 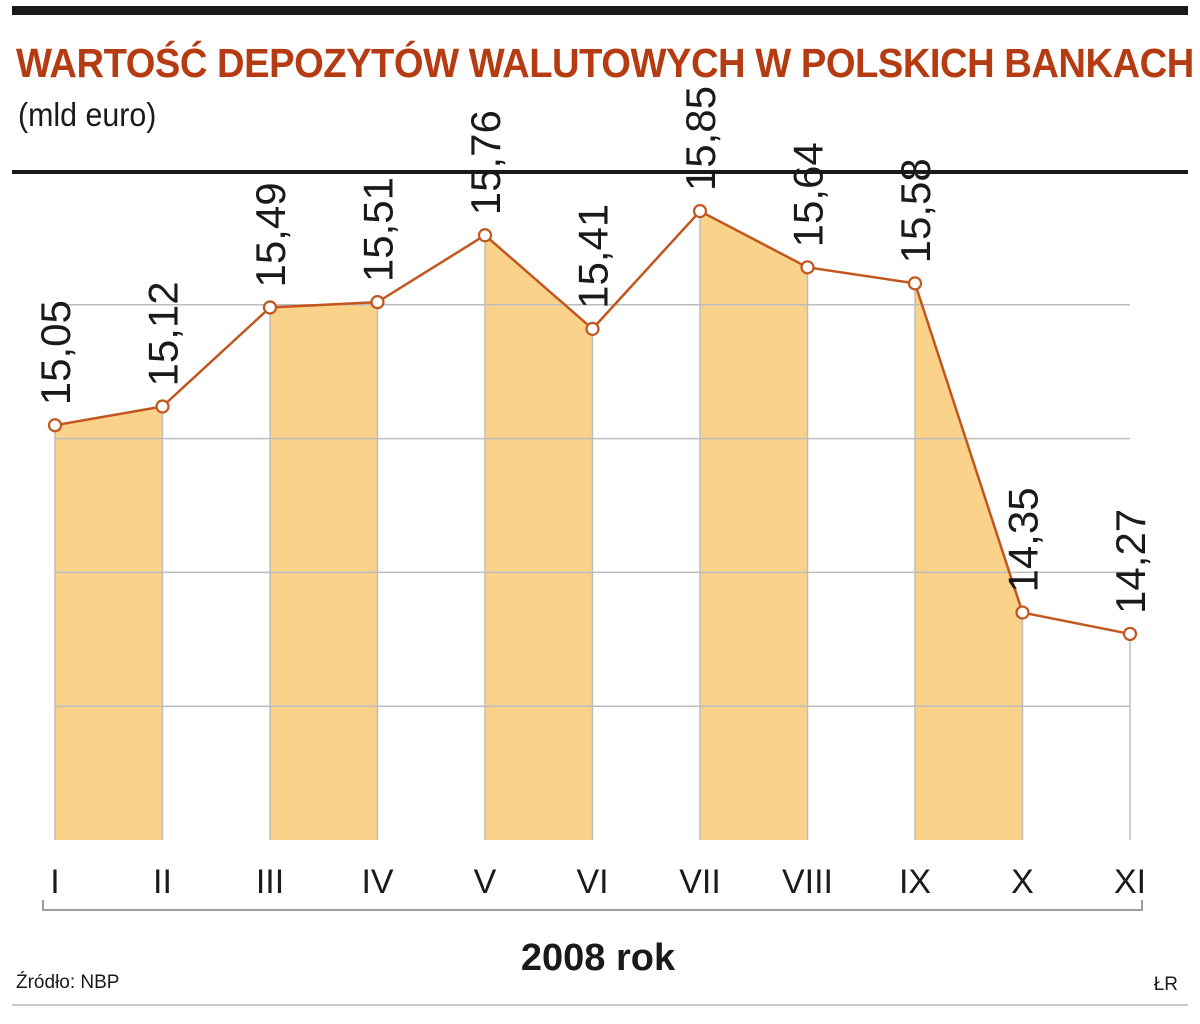 I want to click on x-axis-label: 2008 rok, so click(x=598, y=958).